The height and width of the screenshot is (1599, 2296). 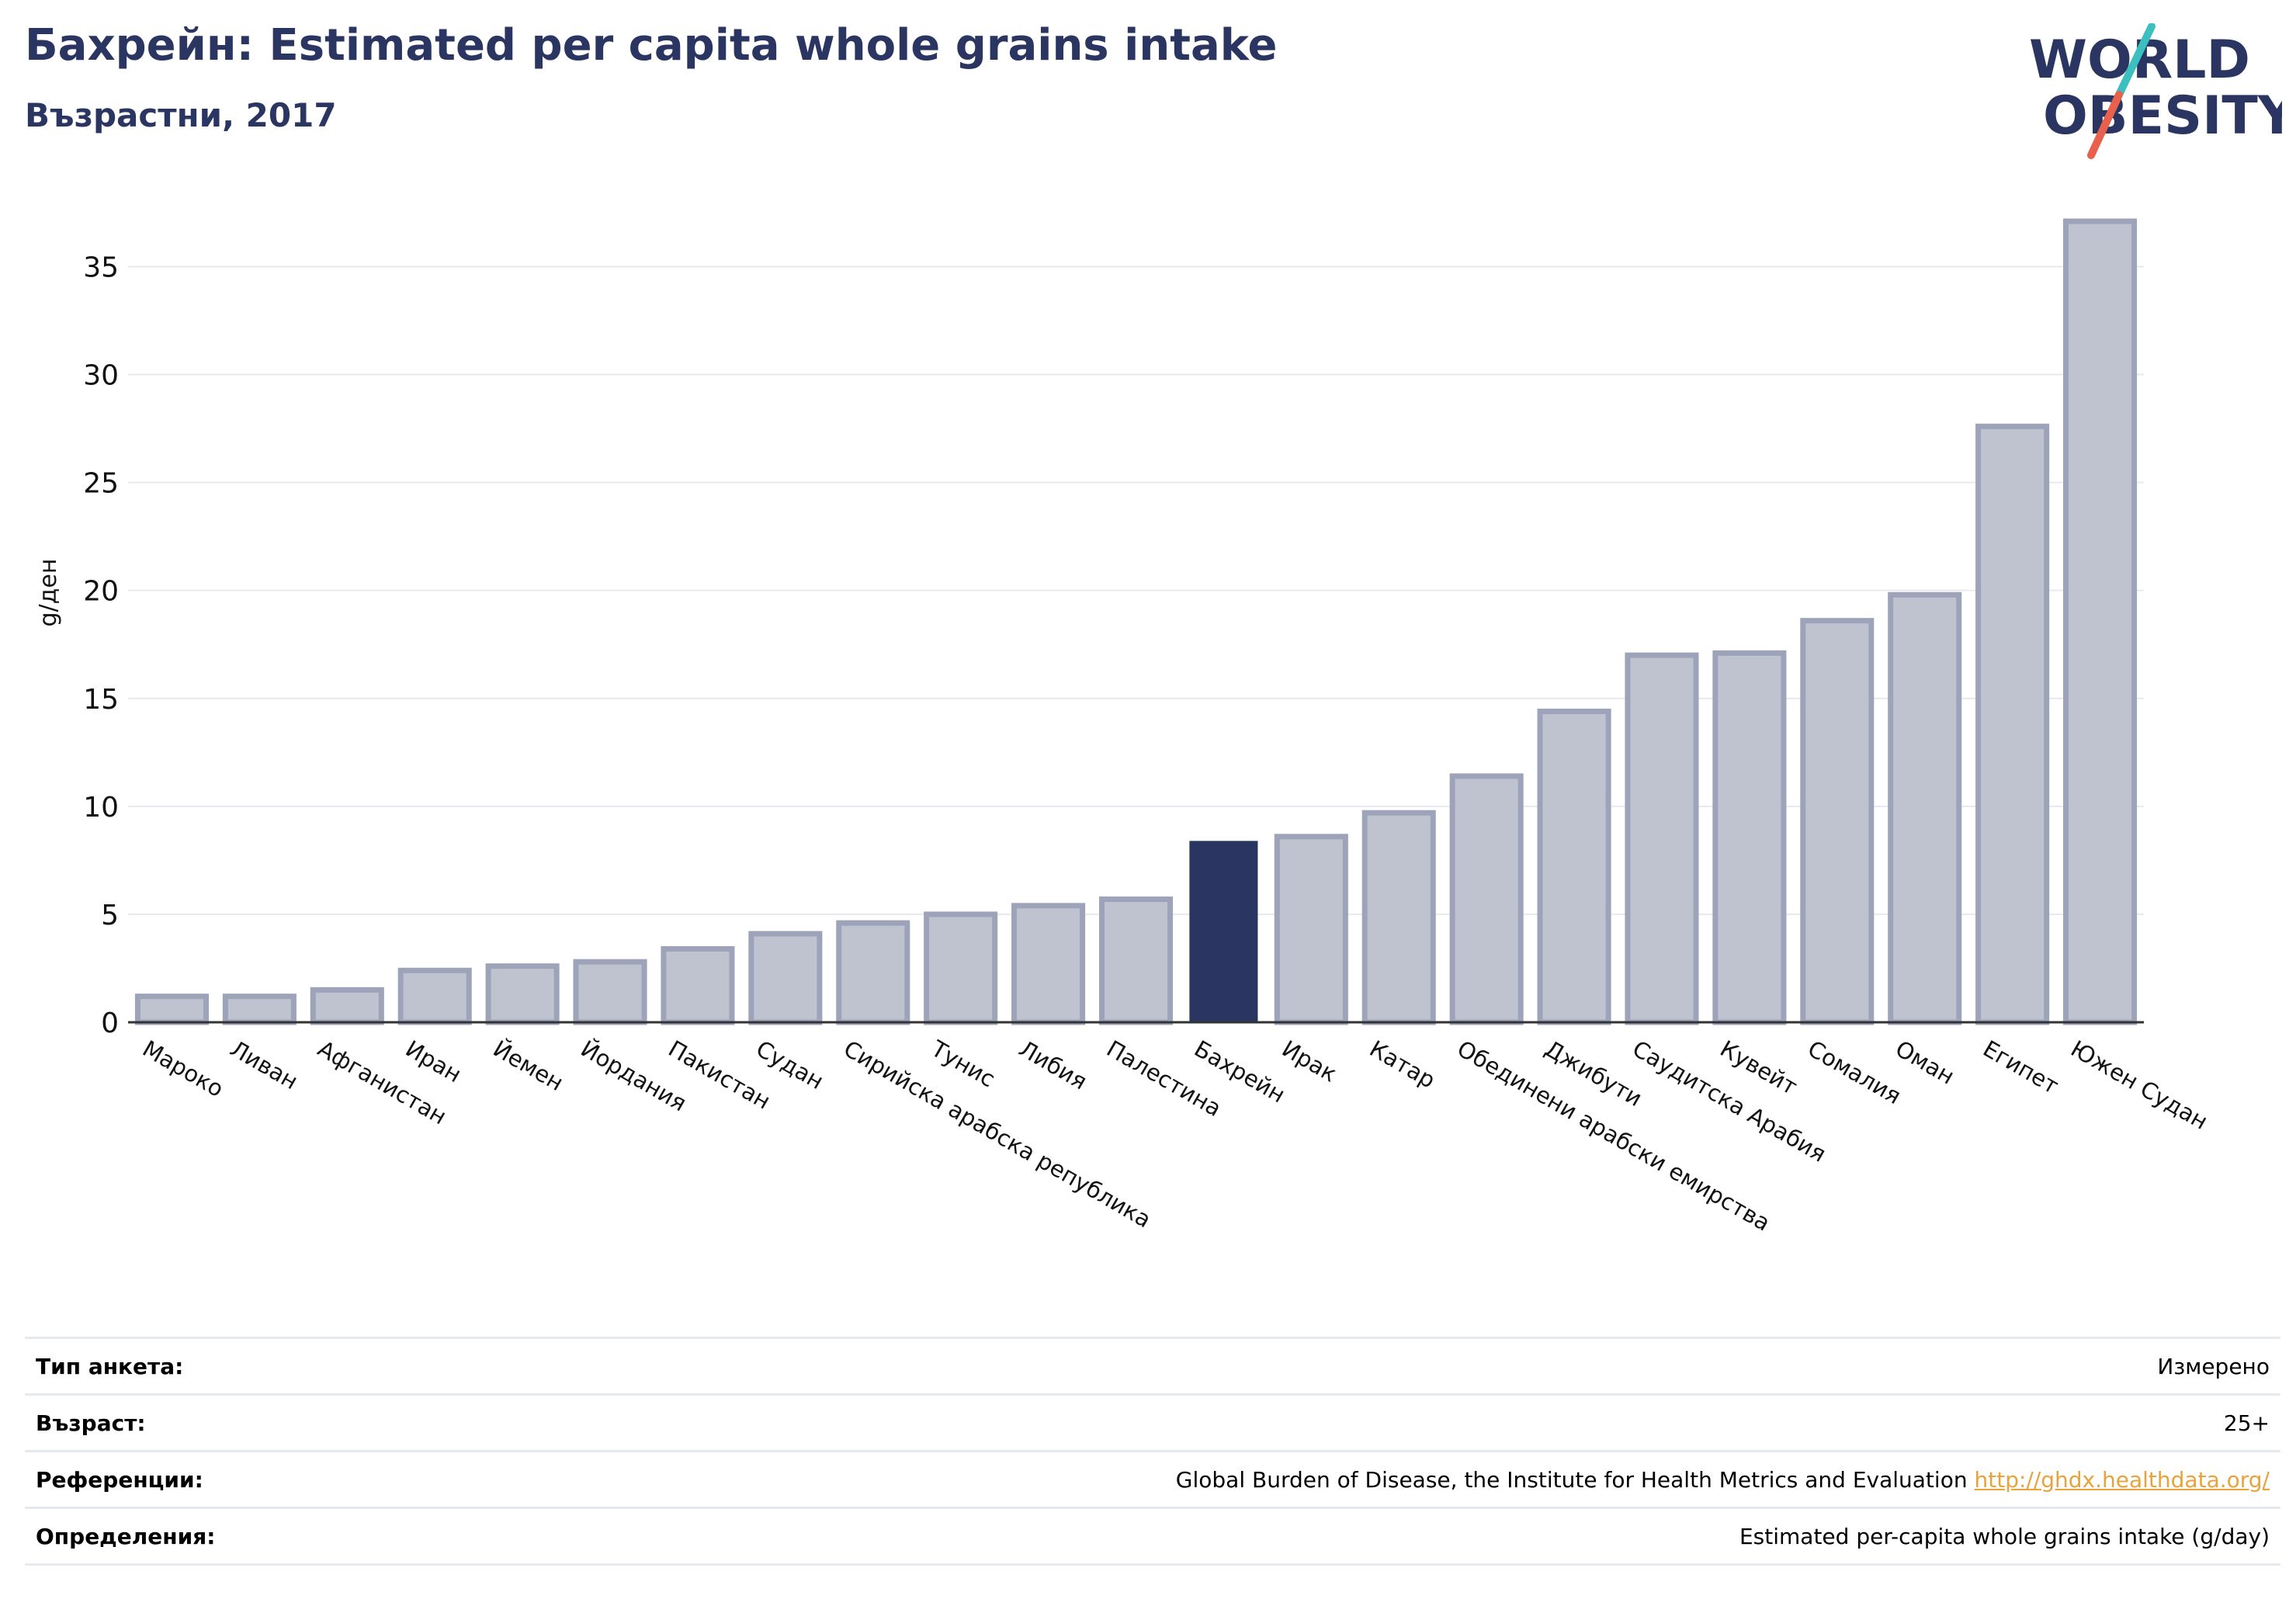 I want to click on y-tick-label: 20, so click(x=101, y=592).